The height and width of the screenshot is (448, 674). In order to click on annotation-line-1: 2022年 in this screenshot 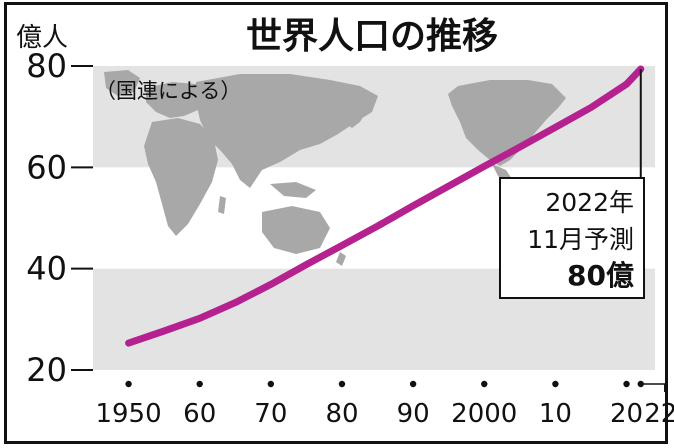, I will do `click(589, 202)`.